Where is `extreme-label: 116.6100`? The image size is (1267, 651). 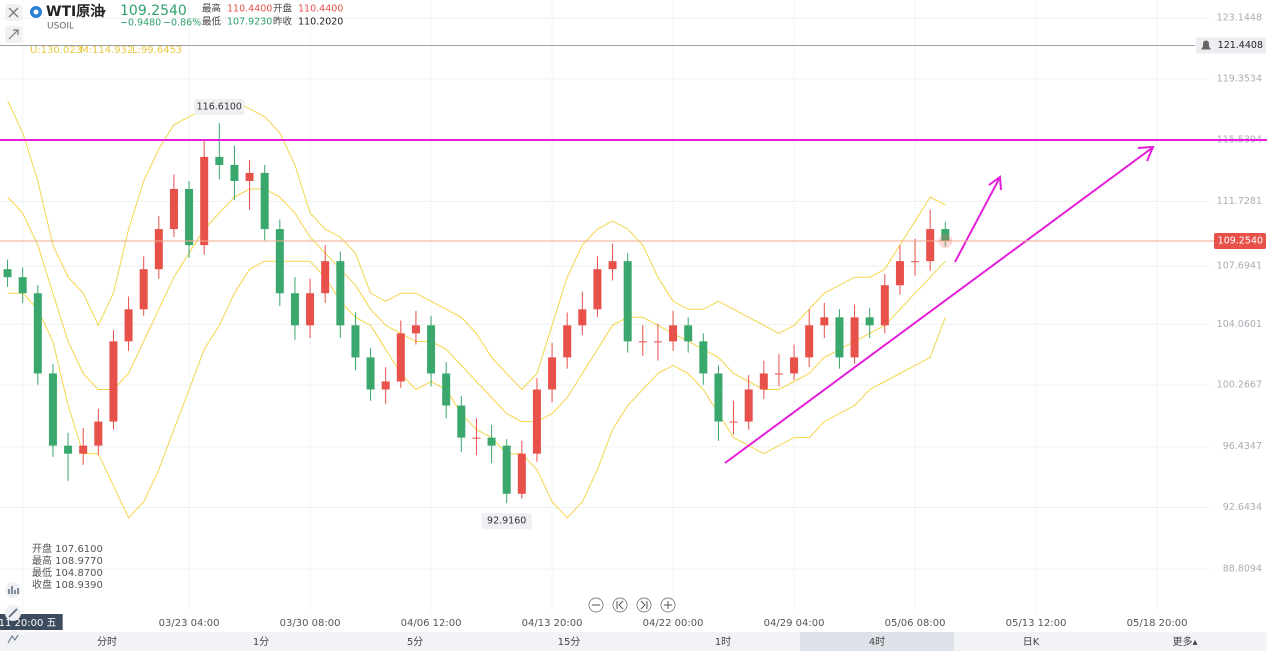
extreme-label: 116.6100 is located at coordinates (219, 107).